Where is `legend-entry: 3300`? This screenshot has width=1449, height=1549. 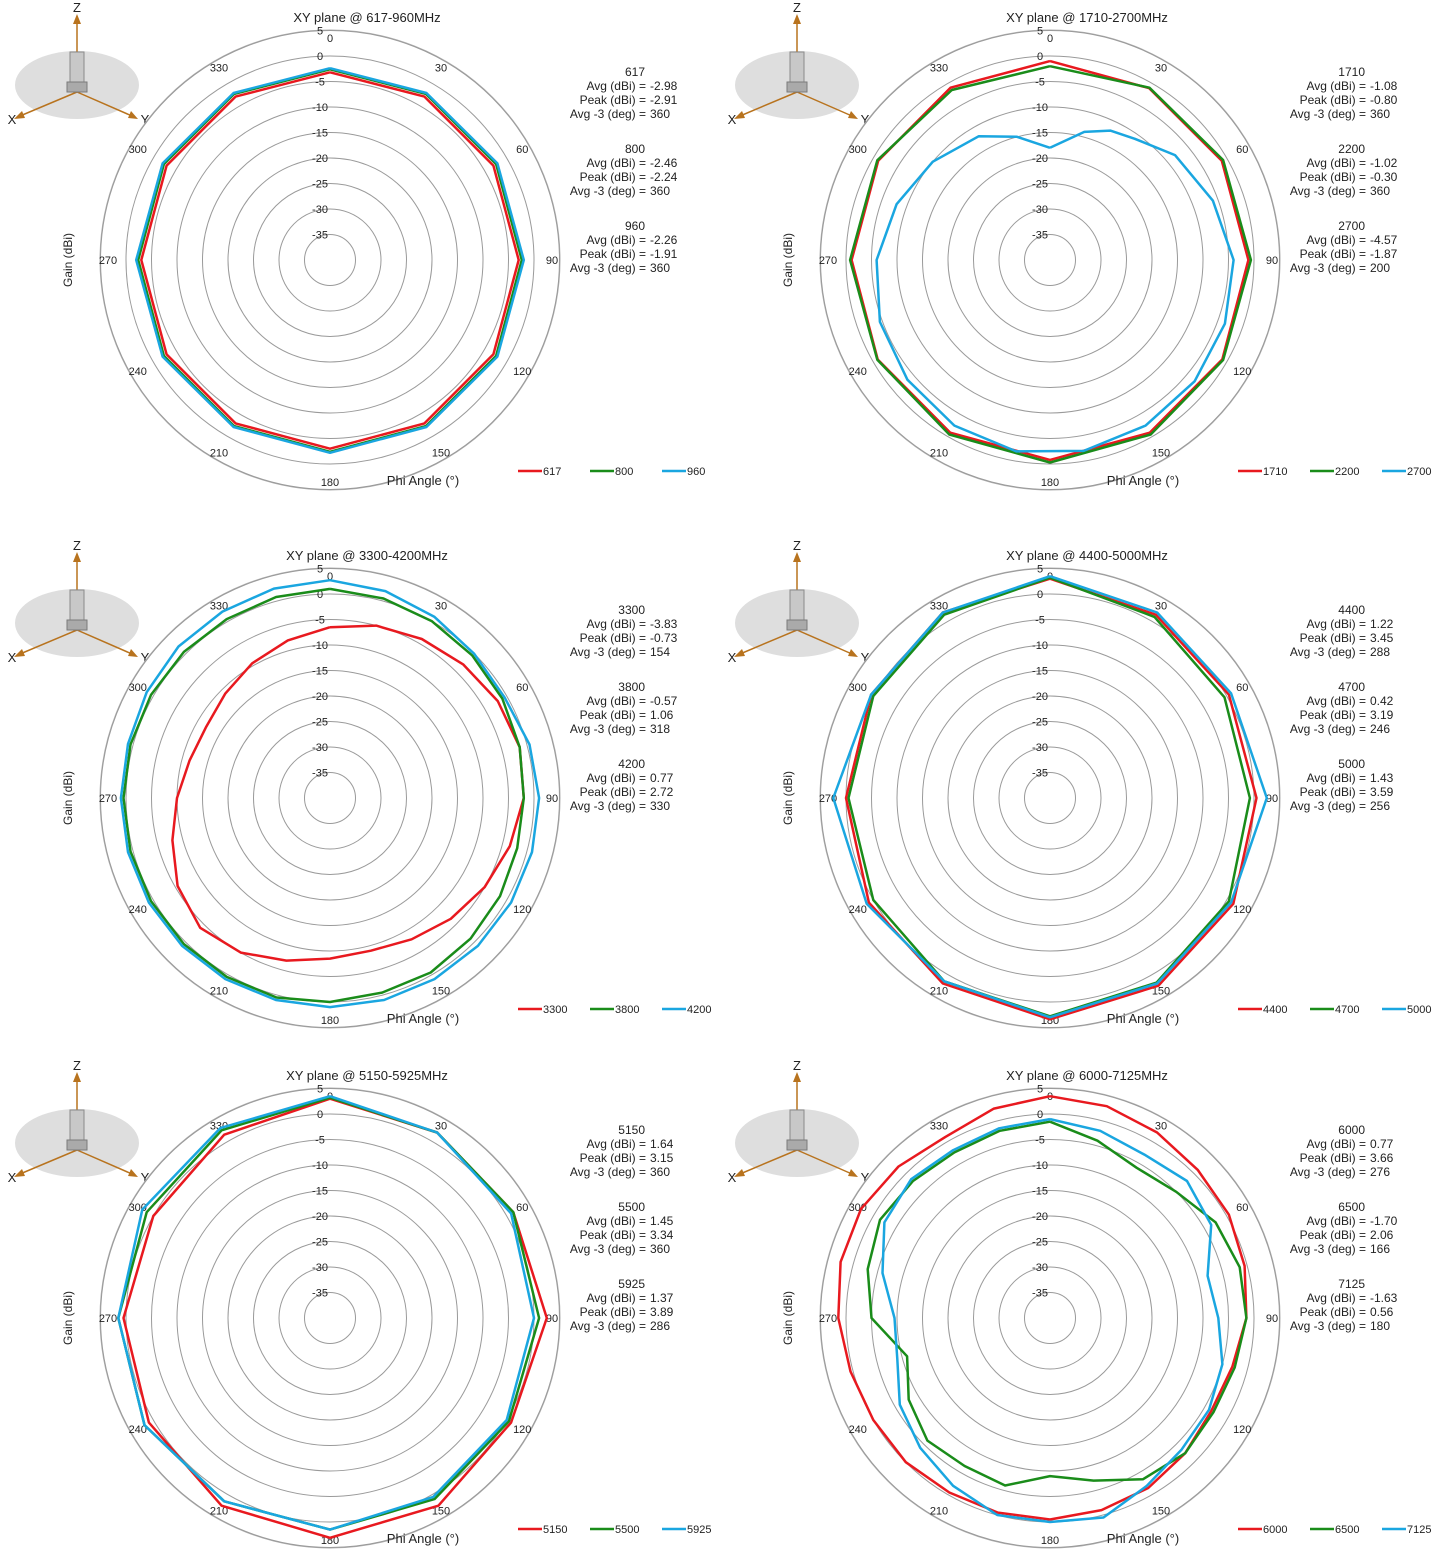
legend-entry: 3300 is located at coordinates (555, 1010).